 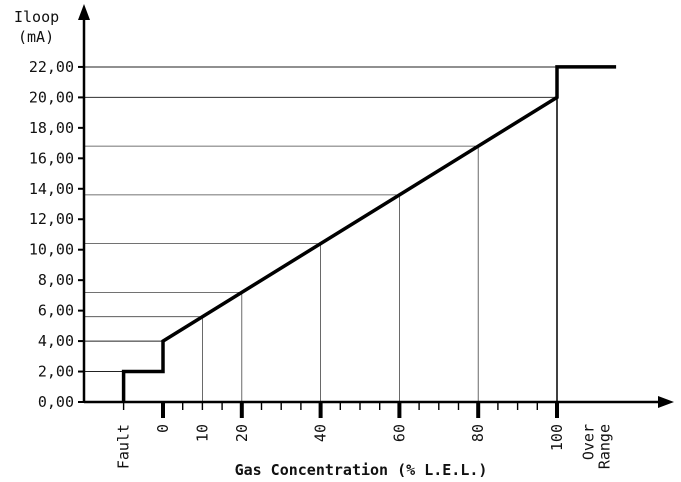 What do you see at coordinates (56, 402) in the screenshot?
I see `y-tick-label: 0,00` at bounding box center [56, 402].